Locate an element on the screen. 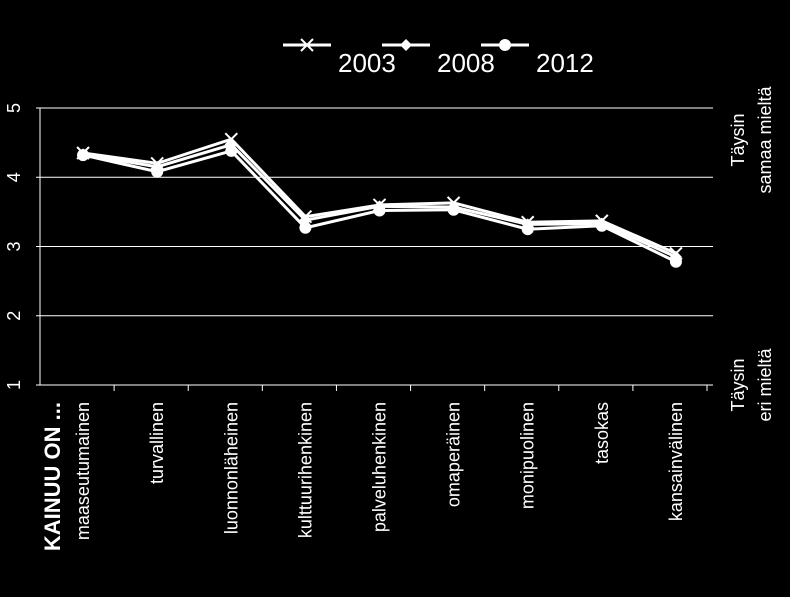  x-tick-label: kansainvälinen is located at coordinates (676, 461).